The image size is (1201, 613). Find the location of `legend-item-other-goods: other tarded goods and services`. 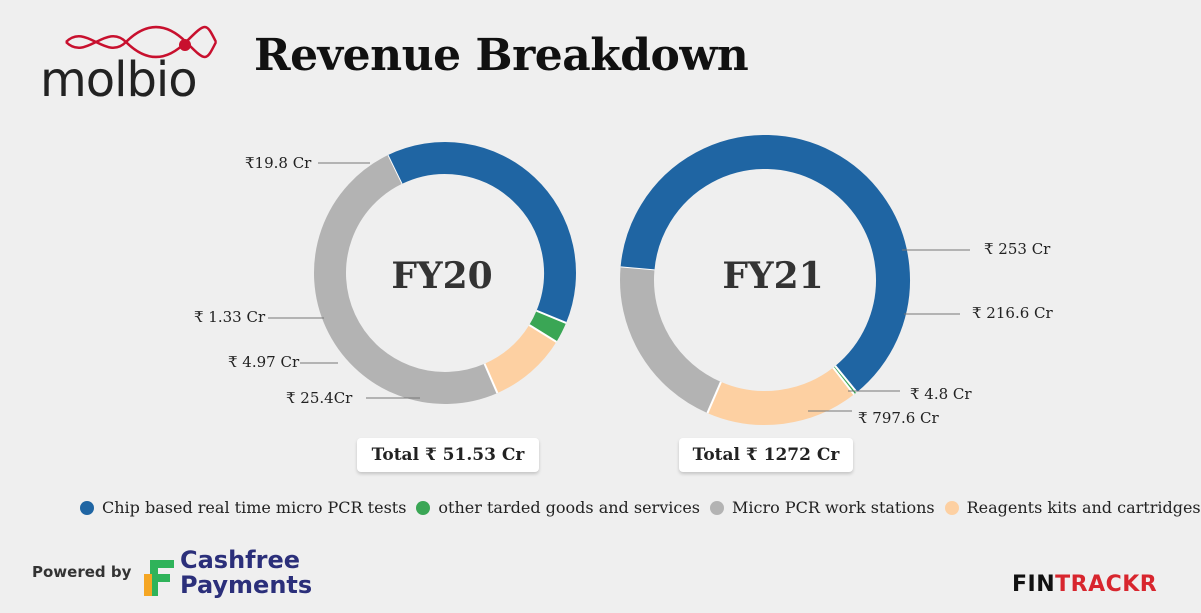

legend-item-other-goods: other tarded goods and services is located at coordinates (558, 507).